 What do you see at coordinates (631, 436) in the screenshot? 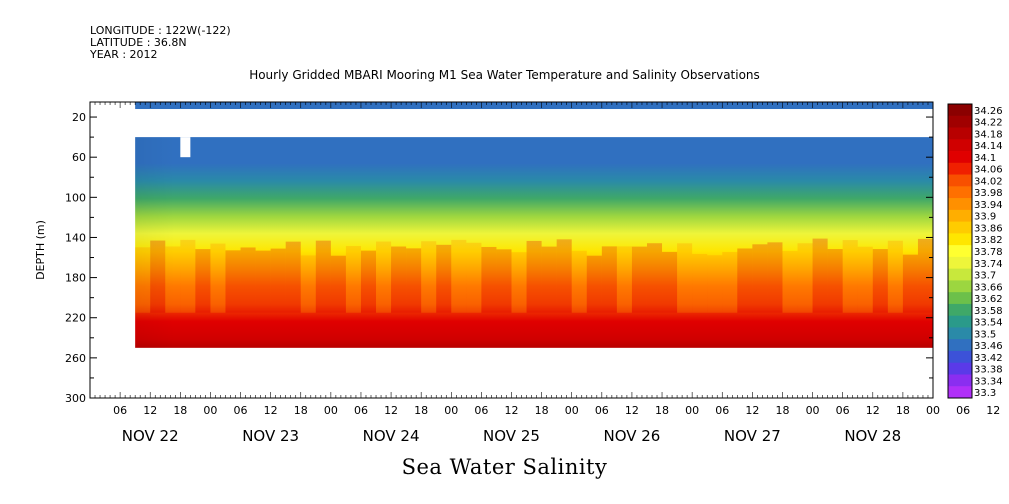
I see `x-day-label: NOV 26` at bounding box center [631, 436].